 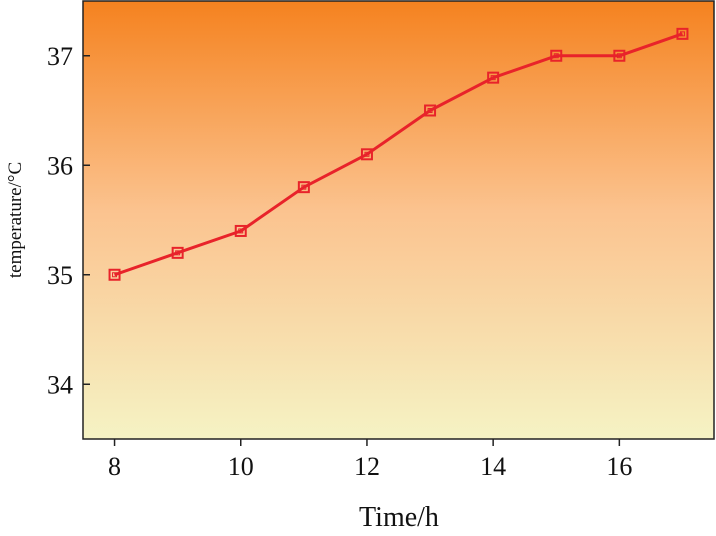 What do you see at coordinates (68, 220) in the screenshot?
I see `y-axis: 34 35 36 37` at bounding box center [68, 220].